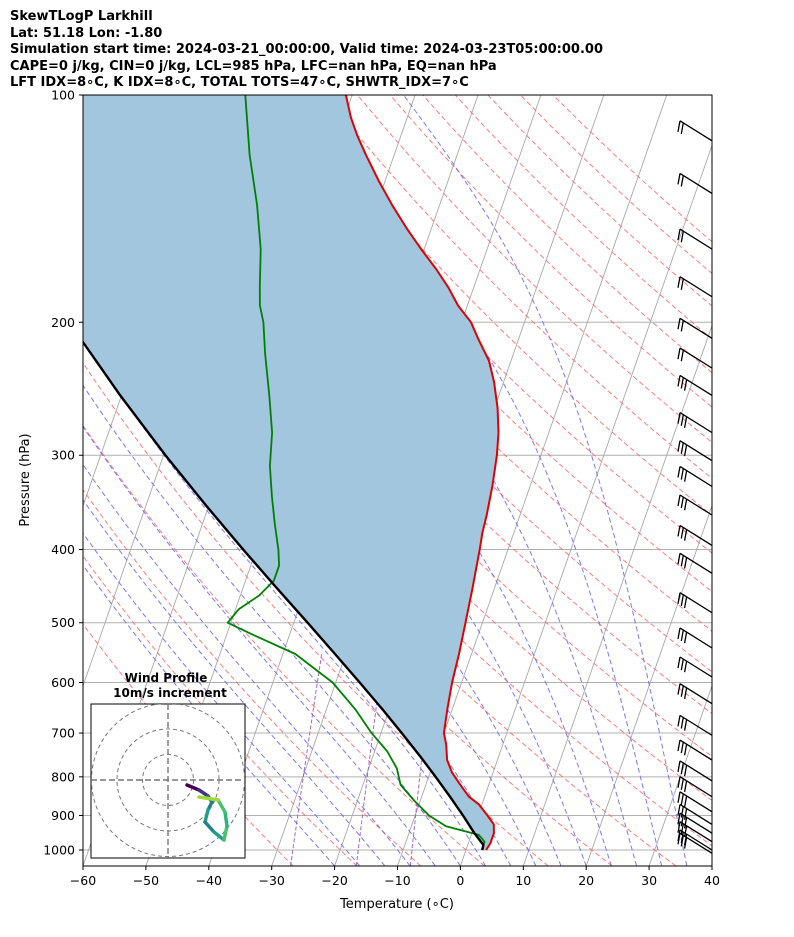 This screenshot has width=794, height=937. Describe the element at coordinates (209, 880) in the screenshot. I see `x-tick-label: −40` at that location.